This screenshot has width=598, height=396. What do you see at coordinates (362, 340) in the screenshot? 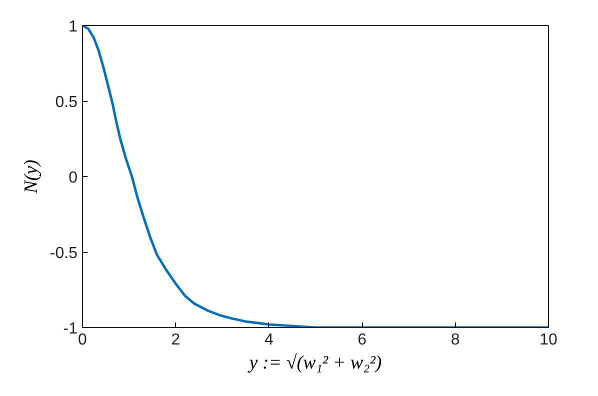
I see `x-tick-label: 6` at bounding box center [362, 340].